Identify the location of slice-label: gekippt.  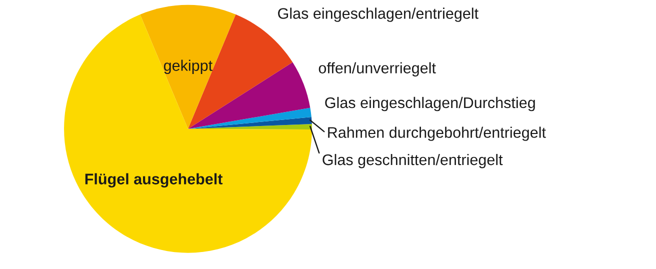
(188, 67).